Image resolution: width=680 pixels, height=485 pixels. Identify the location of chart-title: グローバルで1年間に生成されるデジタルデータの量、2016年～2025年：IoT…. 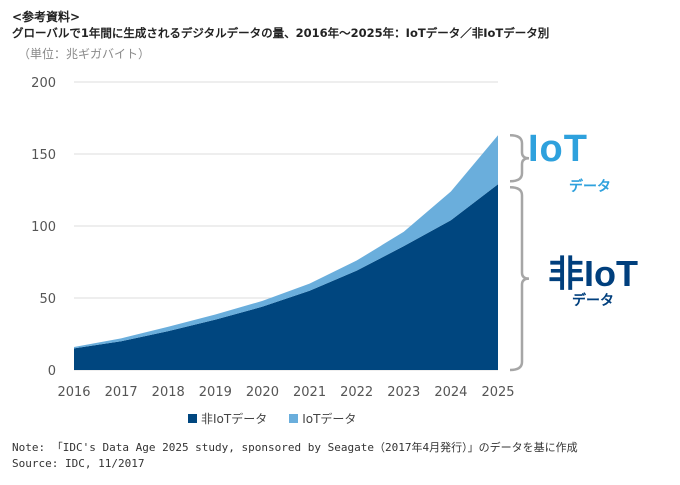
(281, 33).